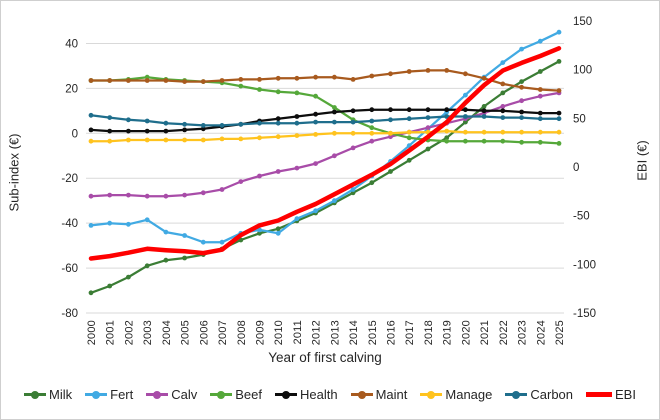  I want to click on legend-swatch-fert, so click(96, 394).